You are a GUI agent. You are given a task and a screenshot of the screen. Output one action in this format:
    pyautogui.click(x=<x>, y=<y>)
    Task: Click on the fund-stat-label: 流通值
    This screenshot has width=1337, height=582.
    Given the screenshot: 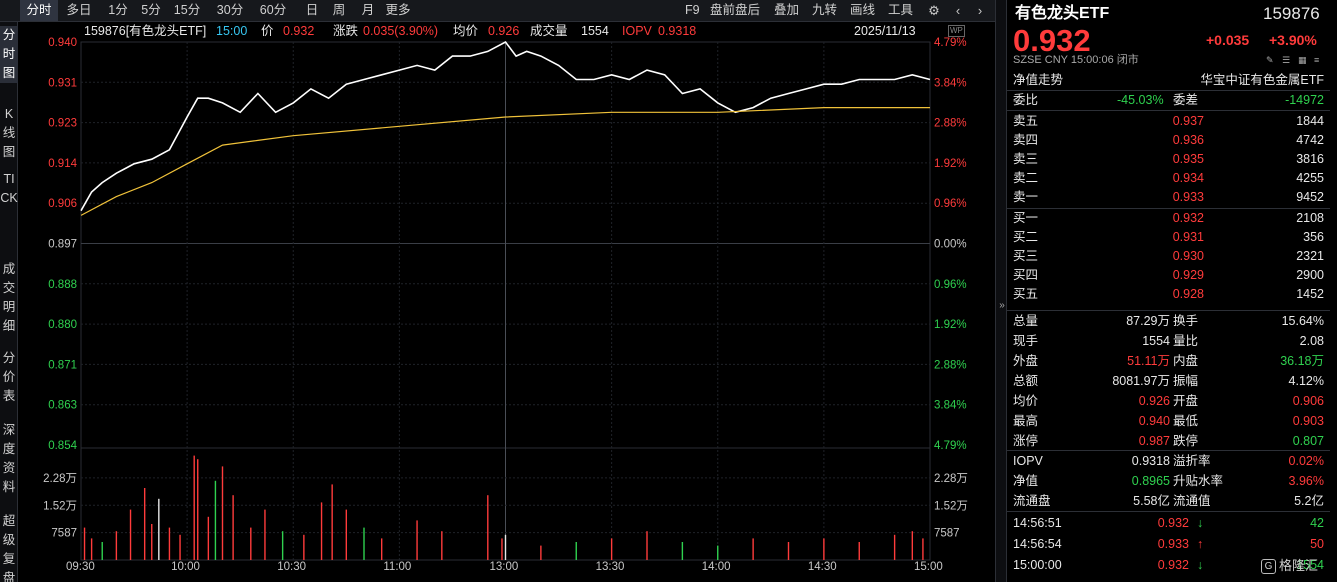 What is the action you would take?
    pyautogui.click(x=1192, y=501)
    